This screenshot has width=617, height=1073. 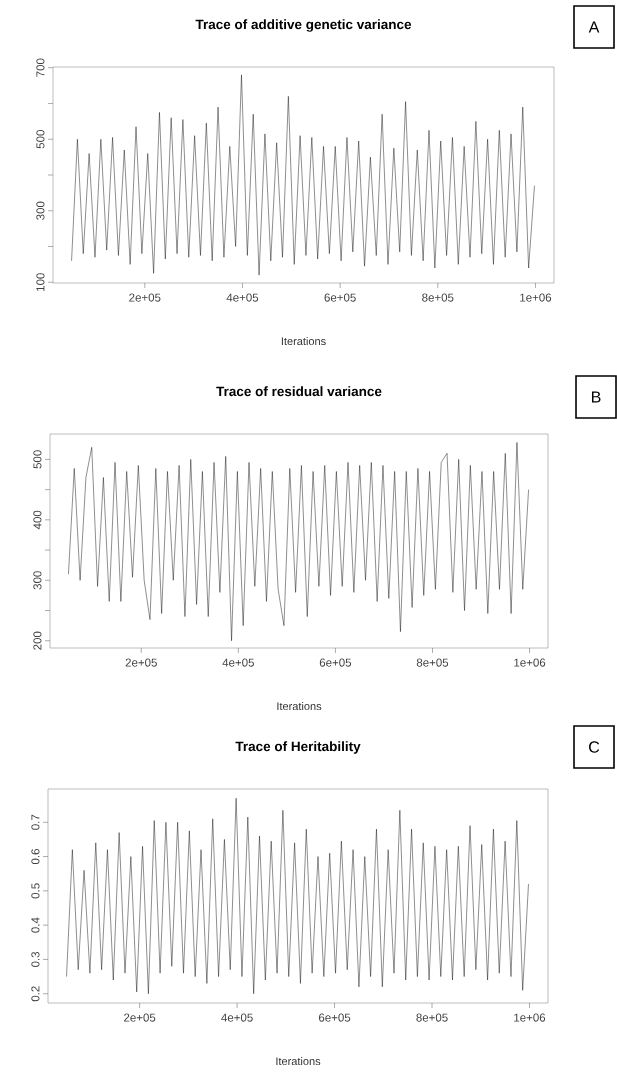 What do you see at coordinates (596, 397) in the screenshot?
I see `text: B` at bounding box center [596, 397].